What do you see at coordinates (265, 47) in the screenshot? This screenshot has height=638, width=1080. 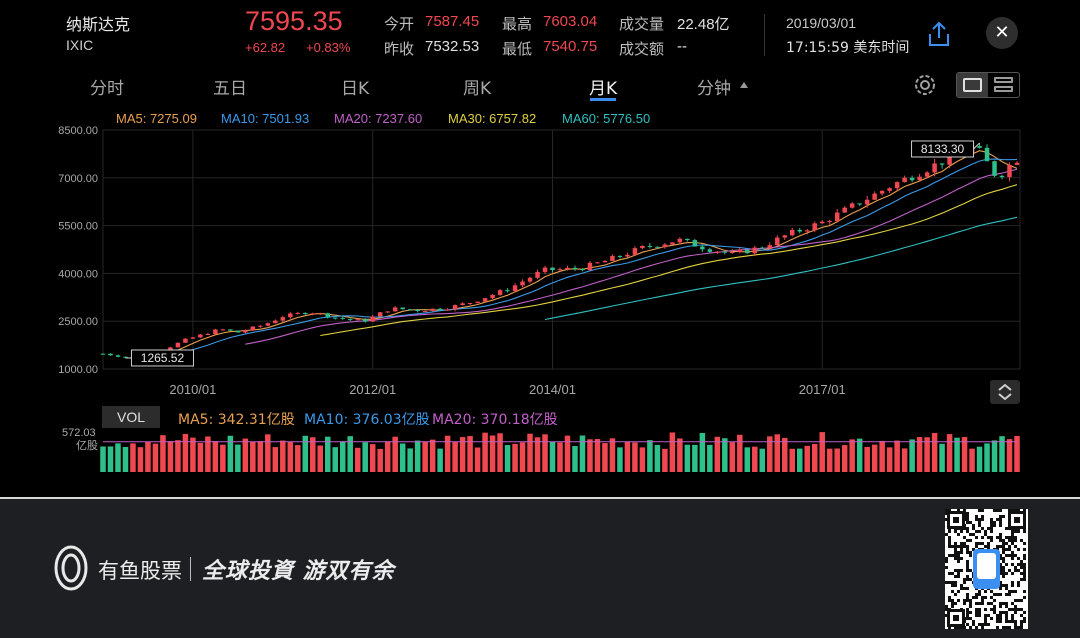 I see `price-change: +62.82` at bounding box center [265, 47].